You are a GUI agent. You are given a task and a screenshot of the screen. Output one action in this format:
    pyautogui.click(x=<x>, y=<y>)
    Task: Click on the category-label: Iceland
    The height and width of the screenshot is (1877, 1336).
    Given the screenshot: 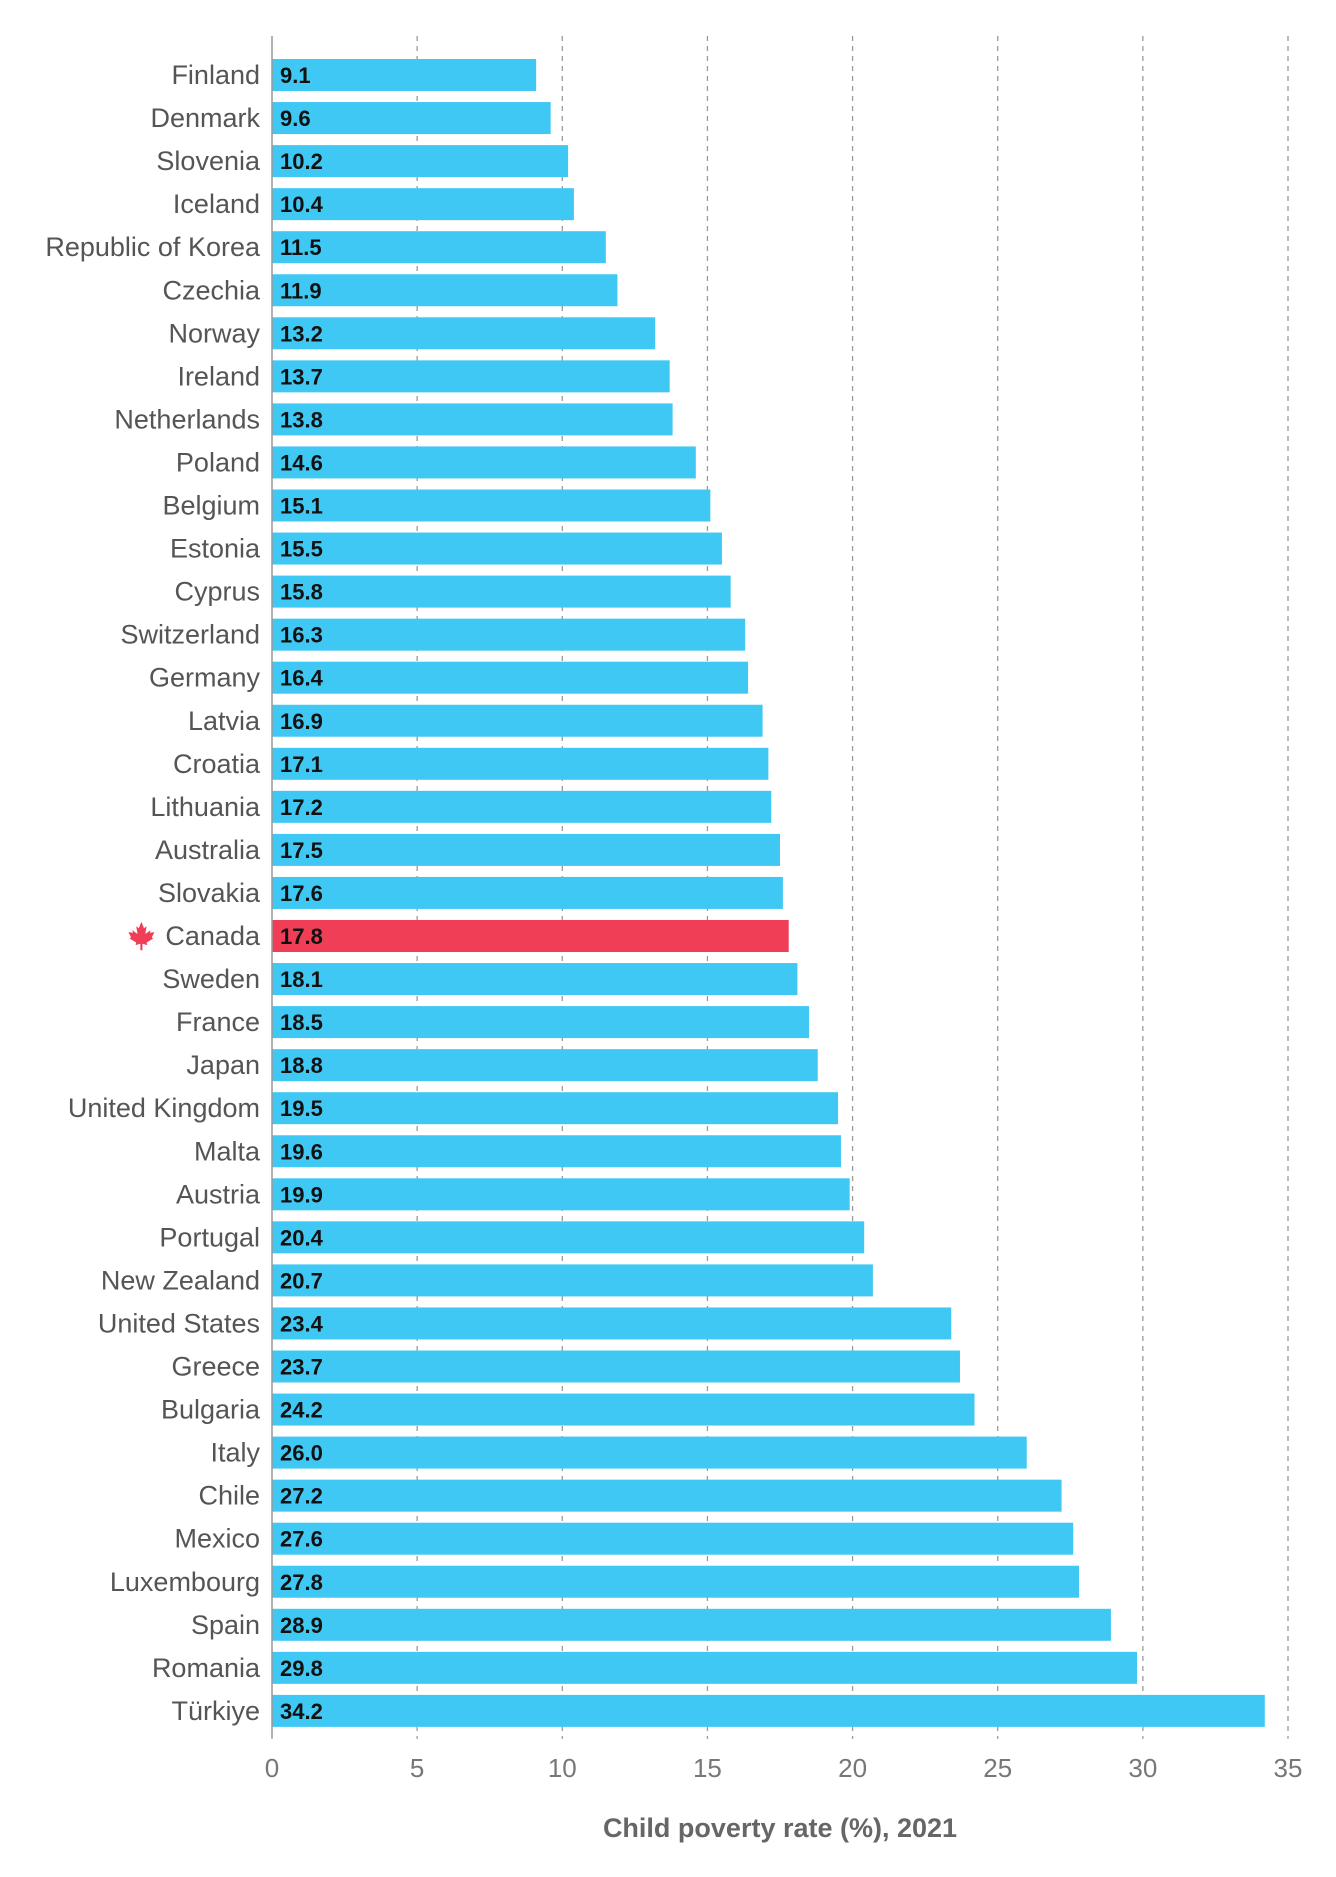 What is the action you would take?
    pyautogui.click(x=216, y=204)
    